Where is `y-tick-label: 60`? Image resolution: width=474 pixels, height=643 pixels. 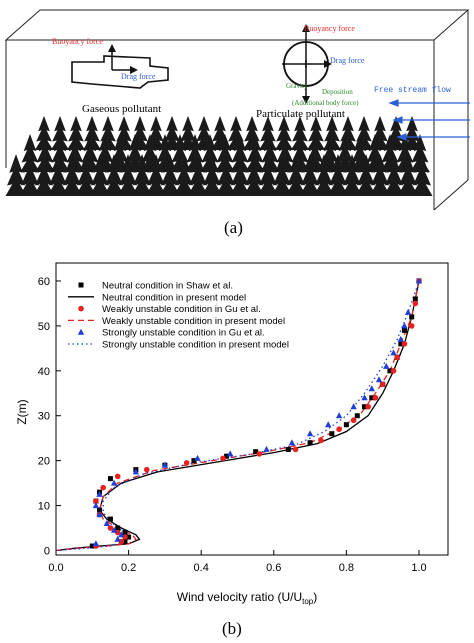 y-tick-label: 60 is located at coordinates (44, 282).